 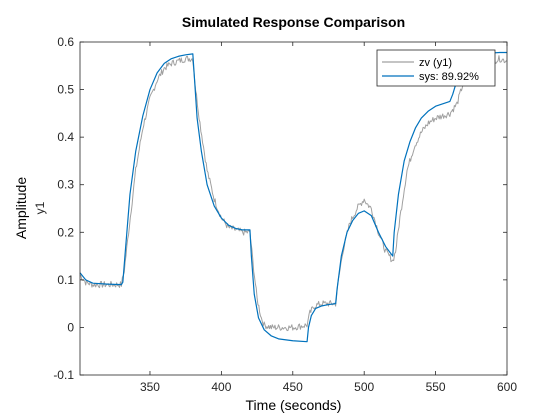 I want to click on x-tick-label: 550, so click(x=436, y=387).